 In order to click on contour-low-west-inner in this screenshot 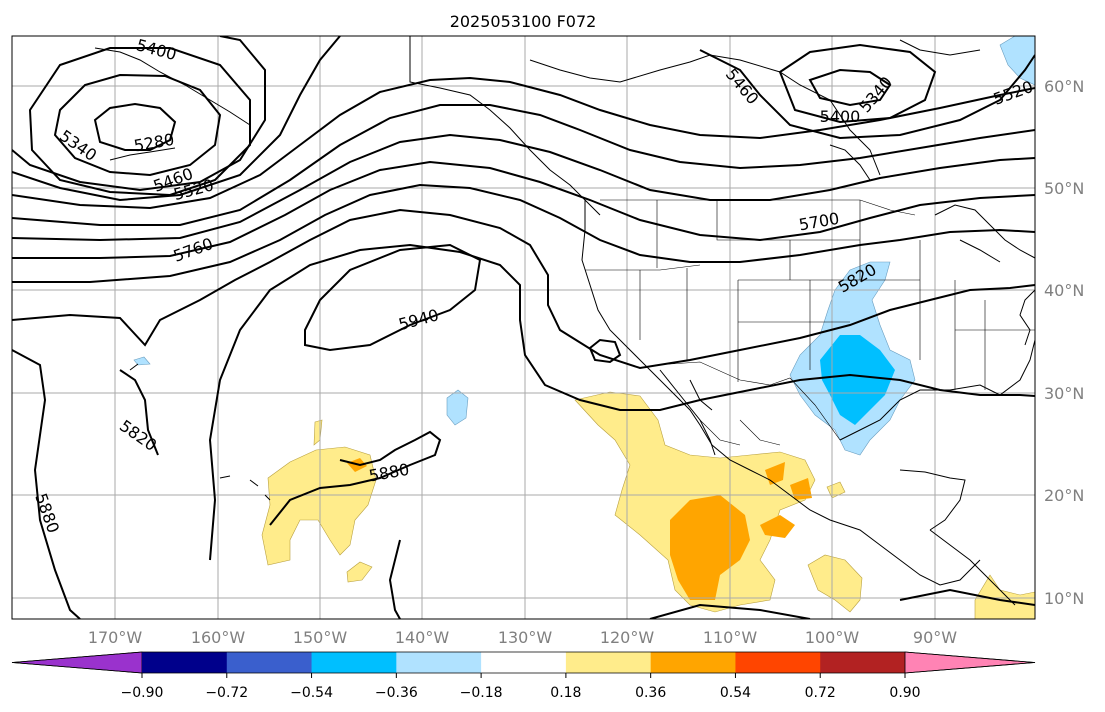, I will do `click(135, 126)`.